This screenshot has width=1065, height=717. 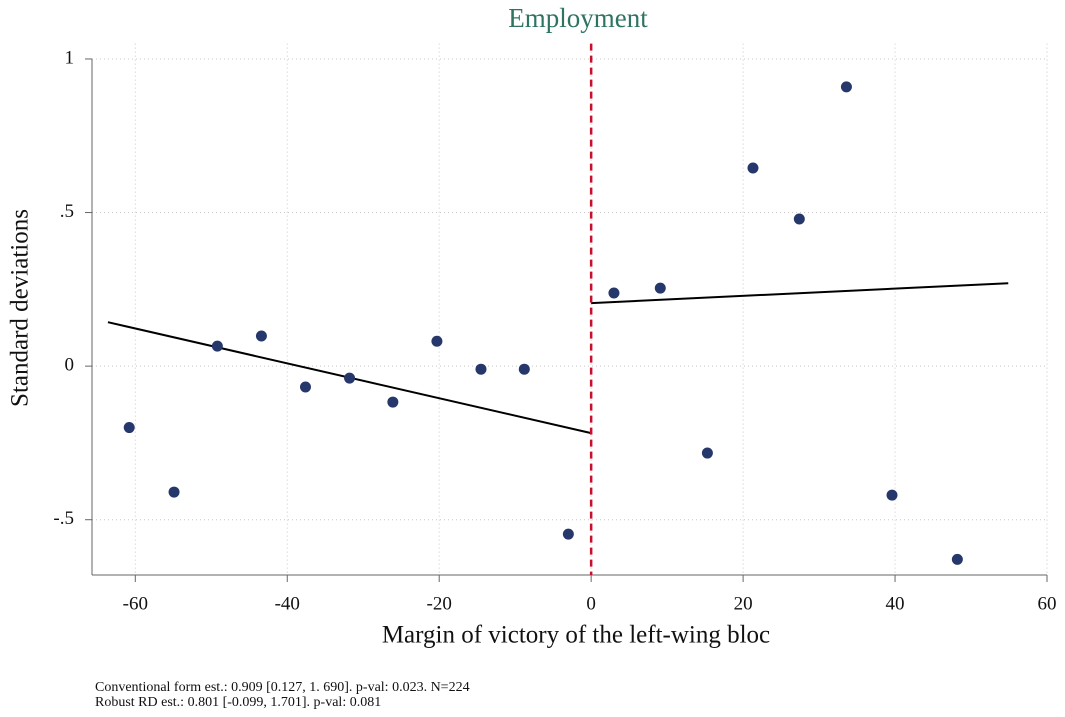 I want to click on y-tick-label: 1, so click(x=70, y=57).